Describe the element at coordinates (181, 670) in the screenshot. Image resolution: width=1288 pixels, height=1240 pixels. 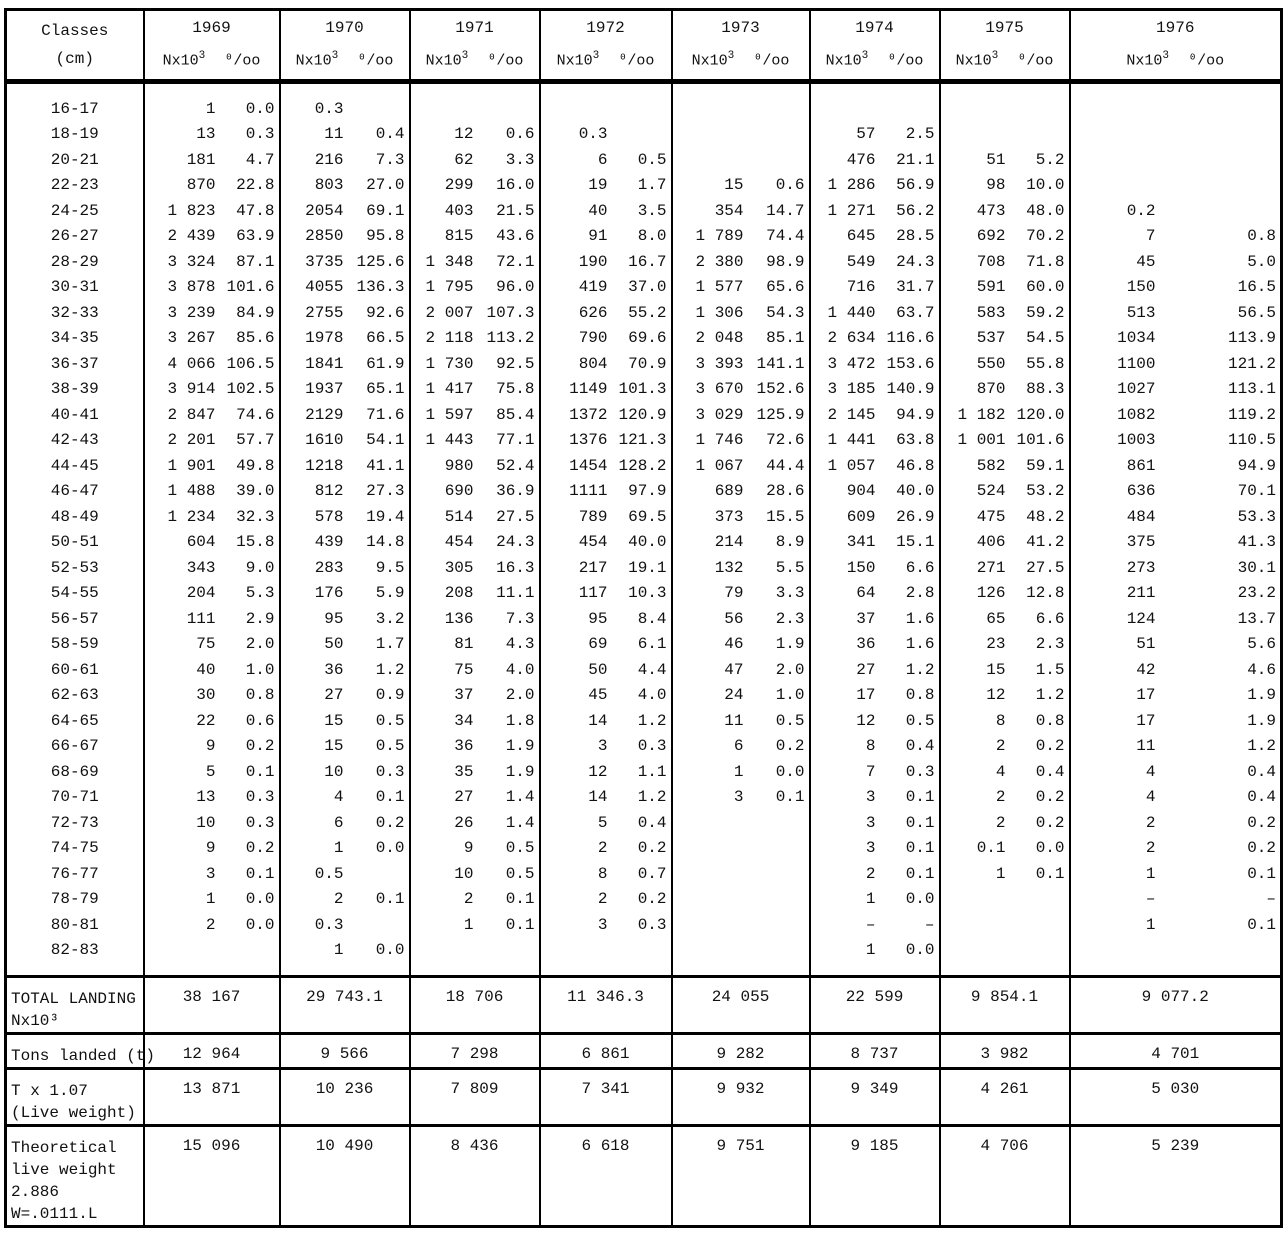
I see `count-cell: 40` at that location.